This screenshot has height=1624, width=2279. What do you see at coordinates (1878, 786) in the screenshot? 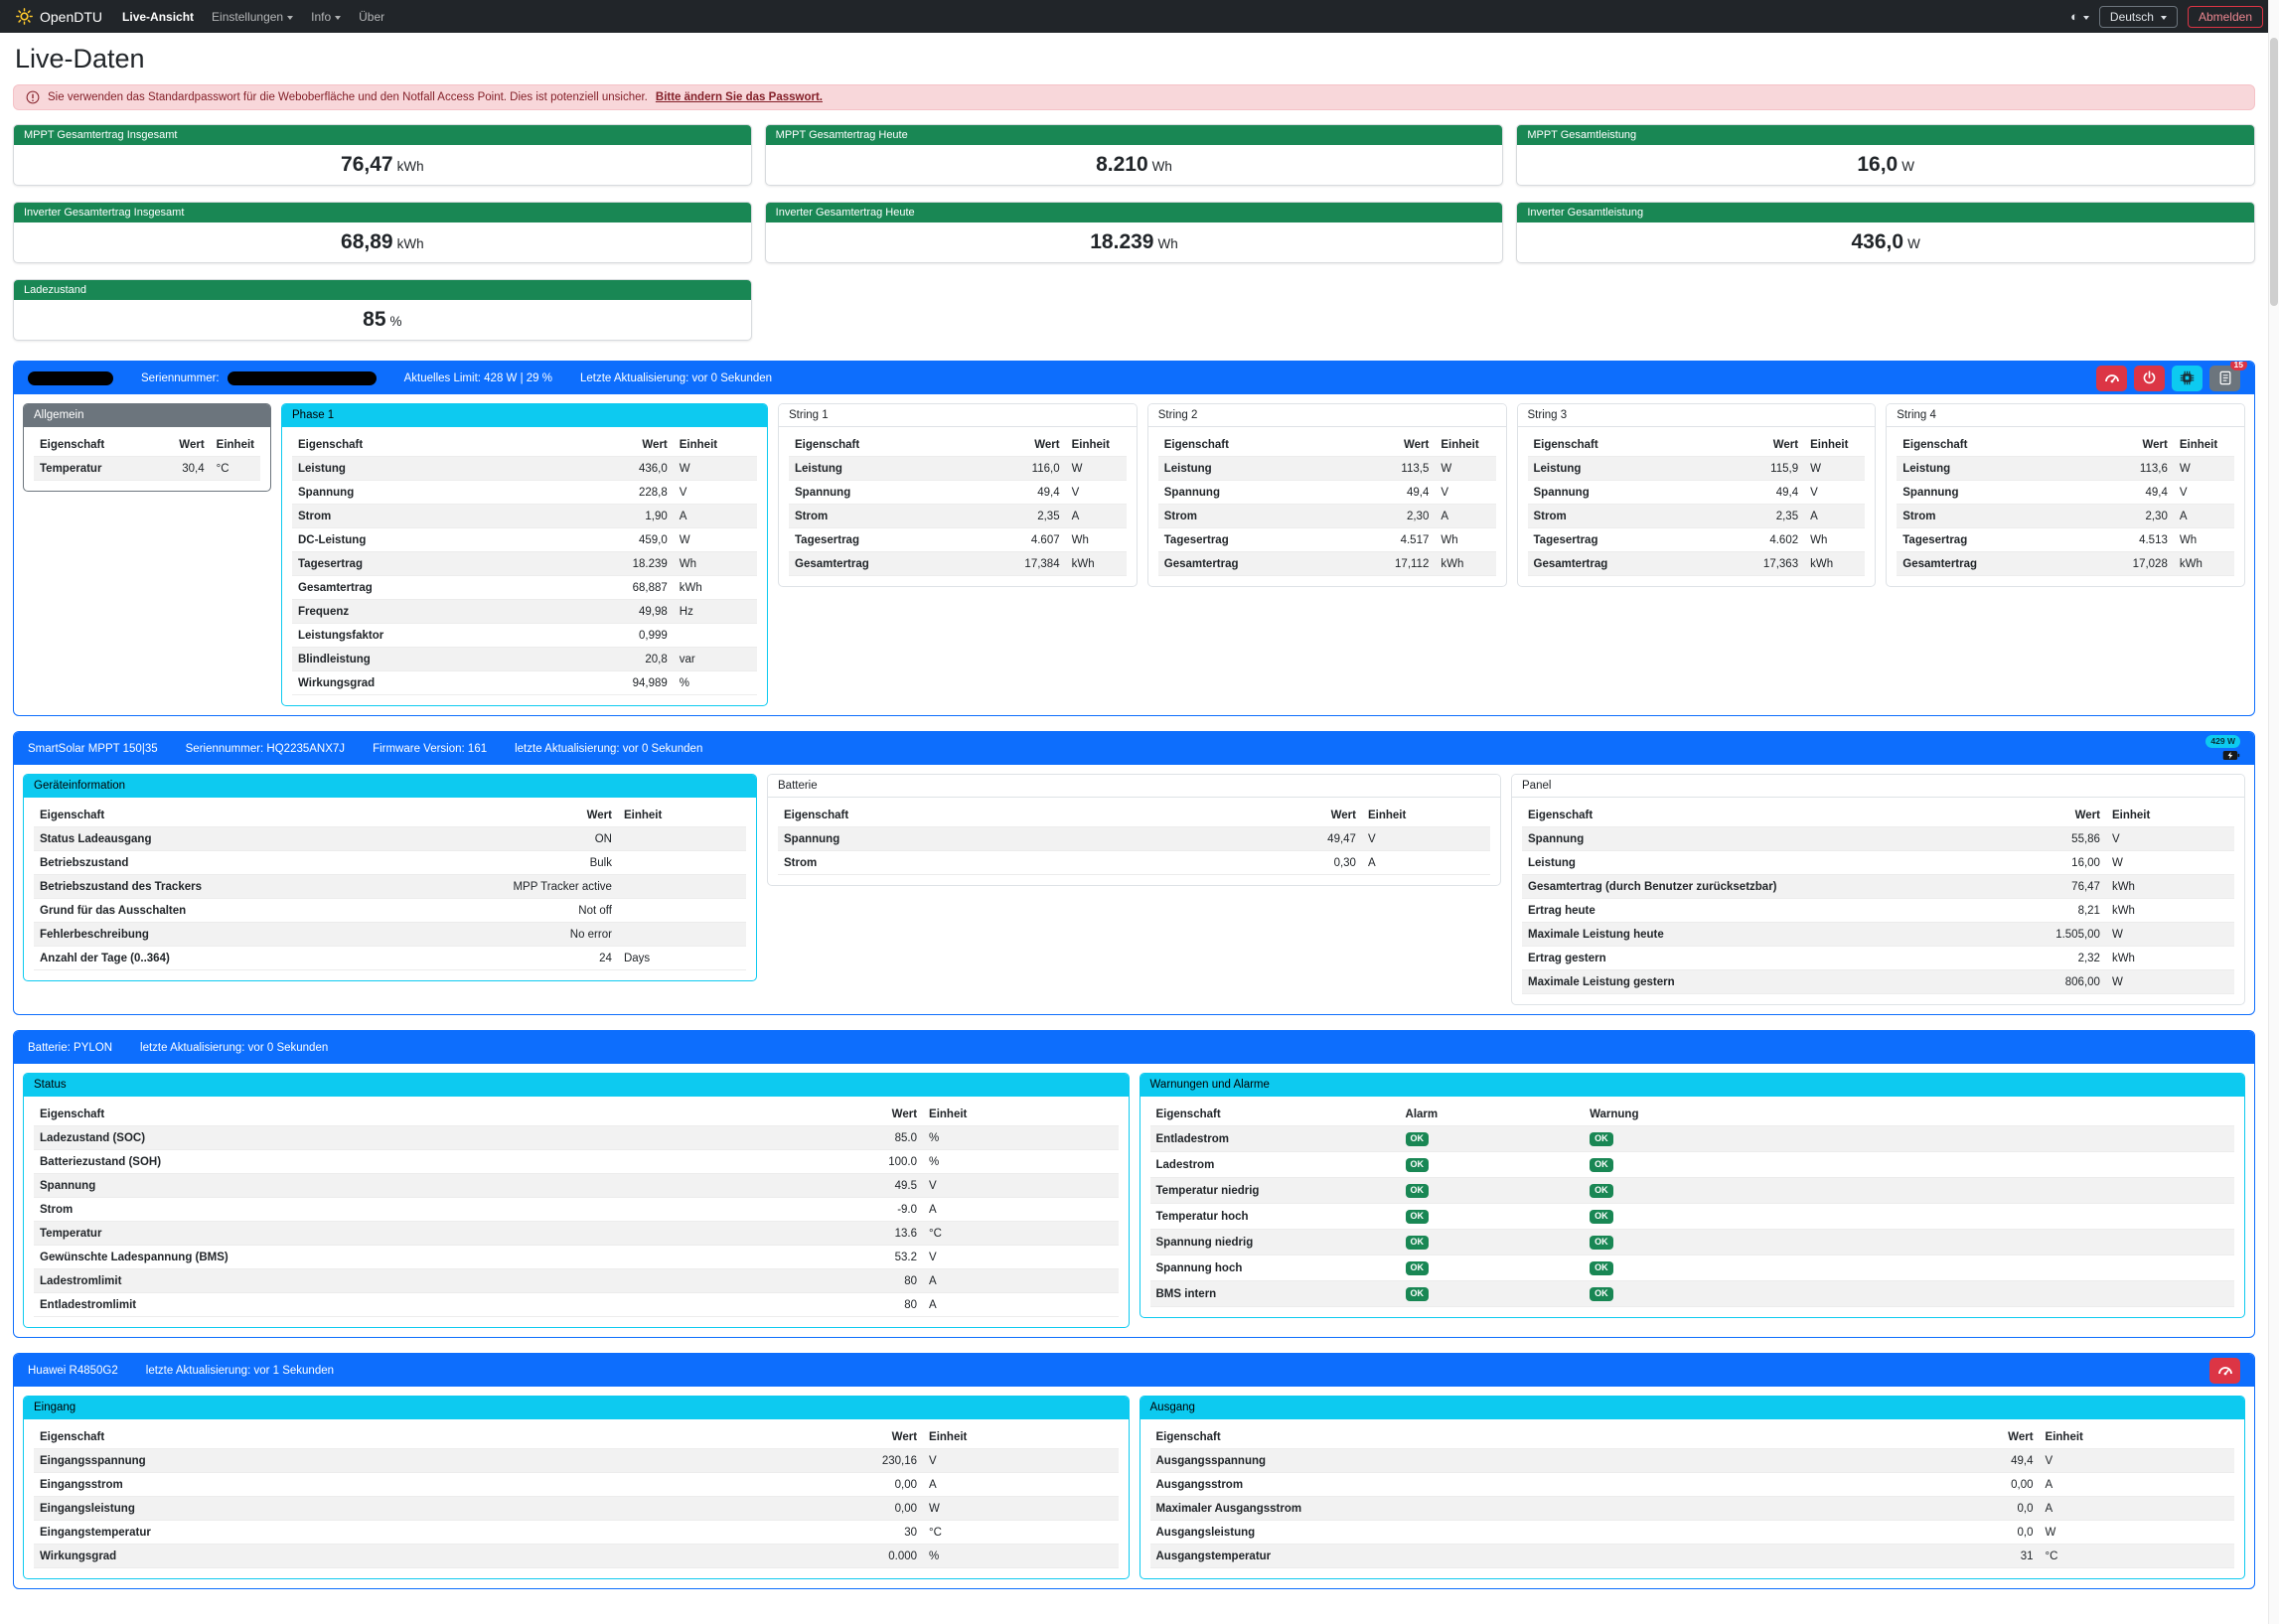
I see `card-title: Panel` at bounding box center [1878, 786].